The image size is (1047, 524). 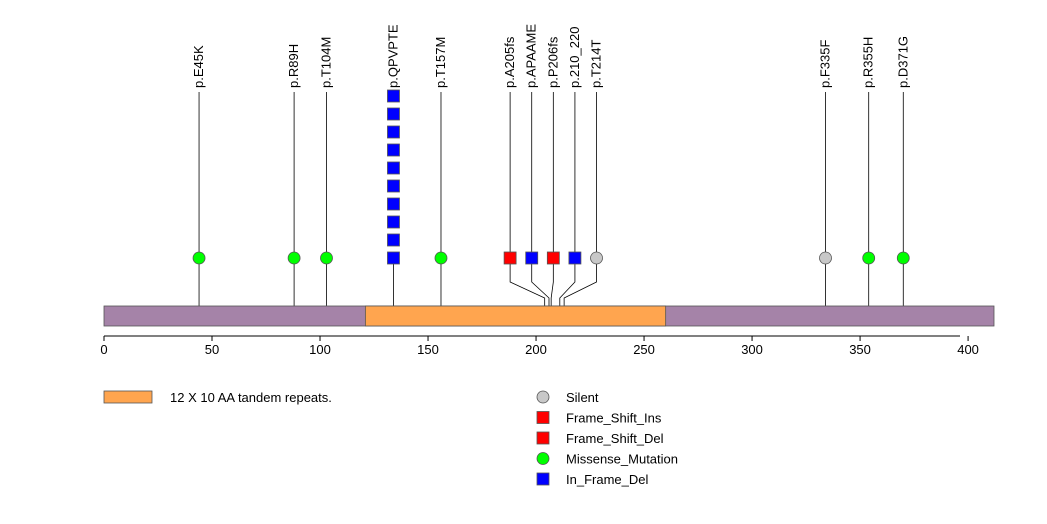 I want to click on x-tick-label: 350, so click(x=860, y=349).